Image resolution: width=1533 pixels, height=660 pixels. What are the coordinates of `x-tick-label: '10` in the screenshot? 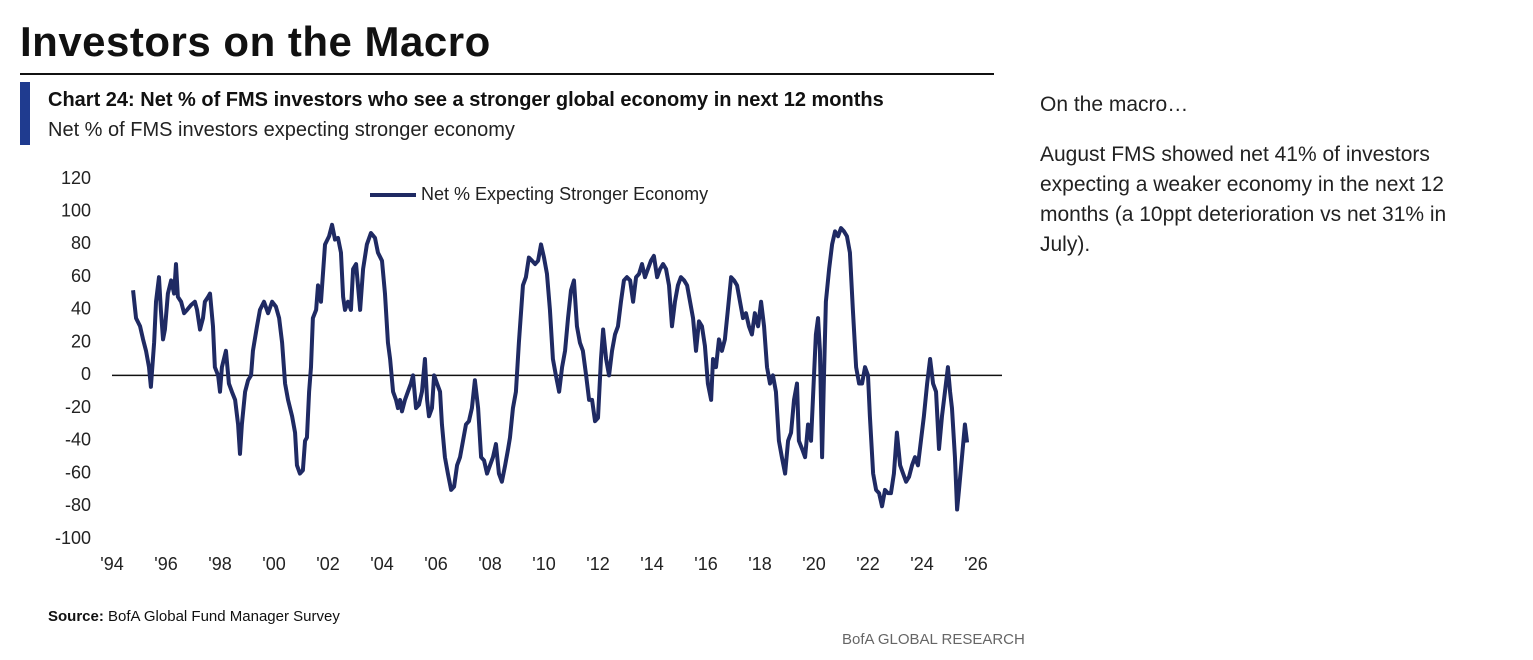 It's located at (543, 564).